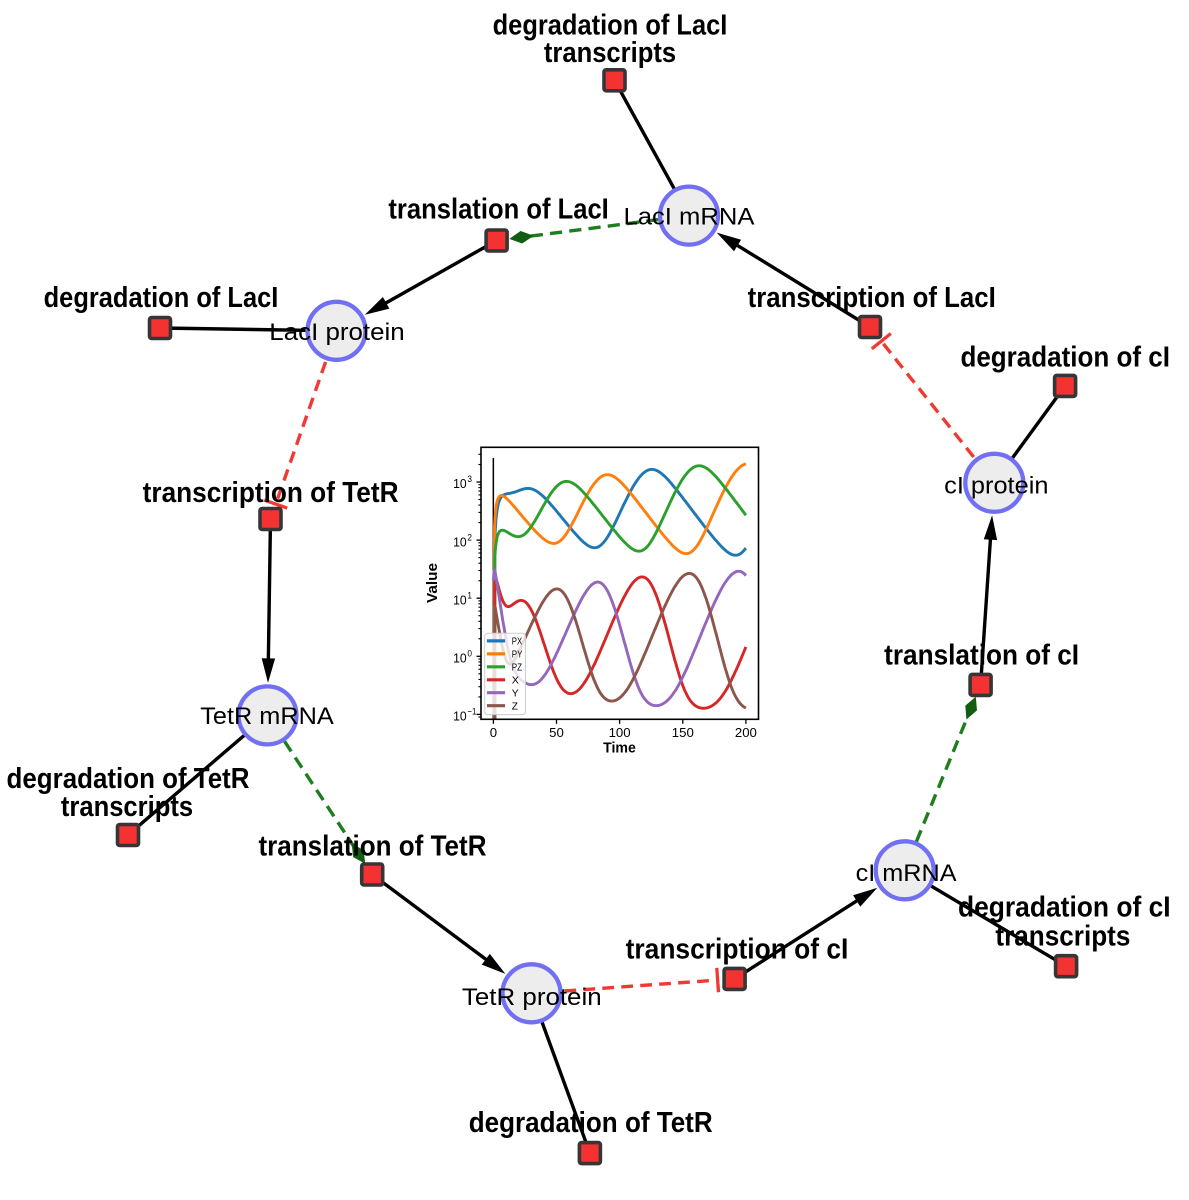 This screenshot has width=1189, height=1200. What do you see at coordinates (683, 732) in the screenshot?
I see `svg-text: 150` at bounding box center [683, 732].